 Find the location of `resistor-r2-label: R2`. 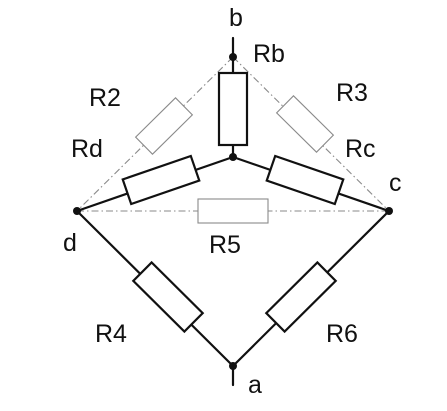

resistor-r2-label: R2 is located at coordinates (105, 98).